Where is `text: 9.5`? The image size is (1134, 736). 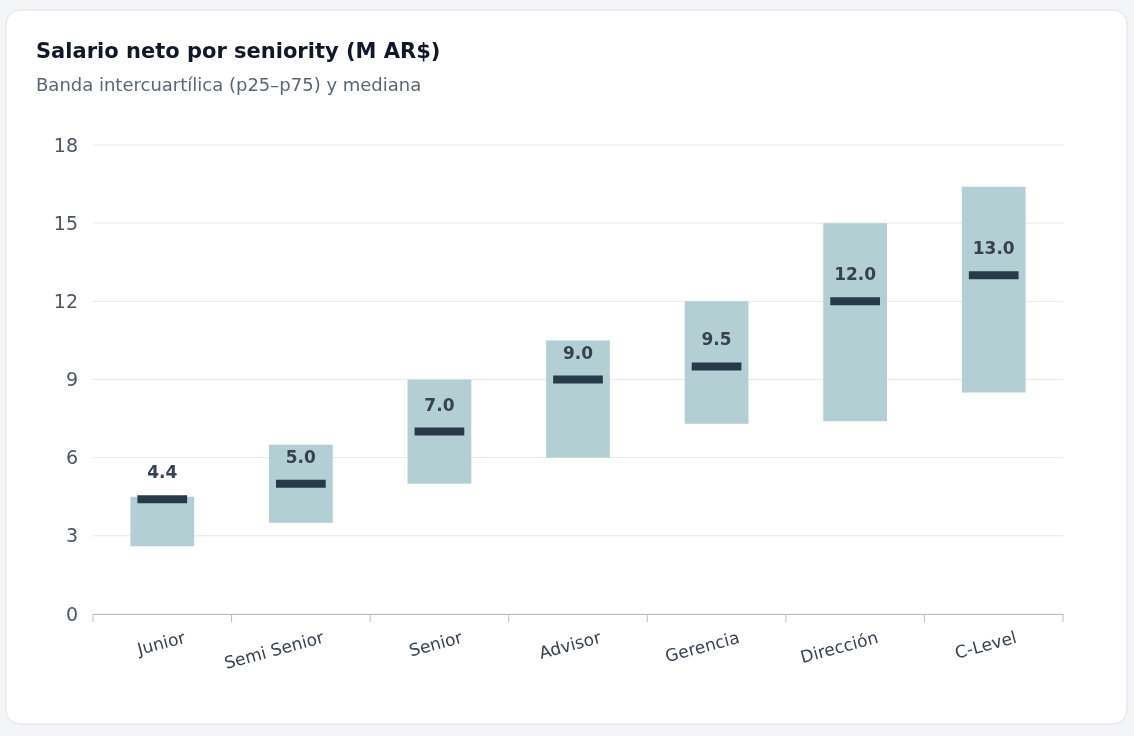 text: 9.5 is located at coordinates (716, 339).